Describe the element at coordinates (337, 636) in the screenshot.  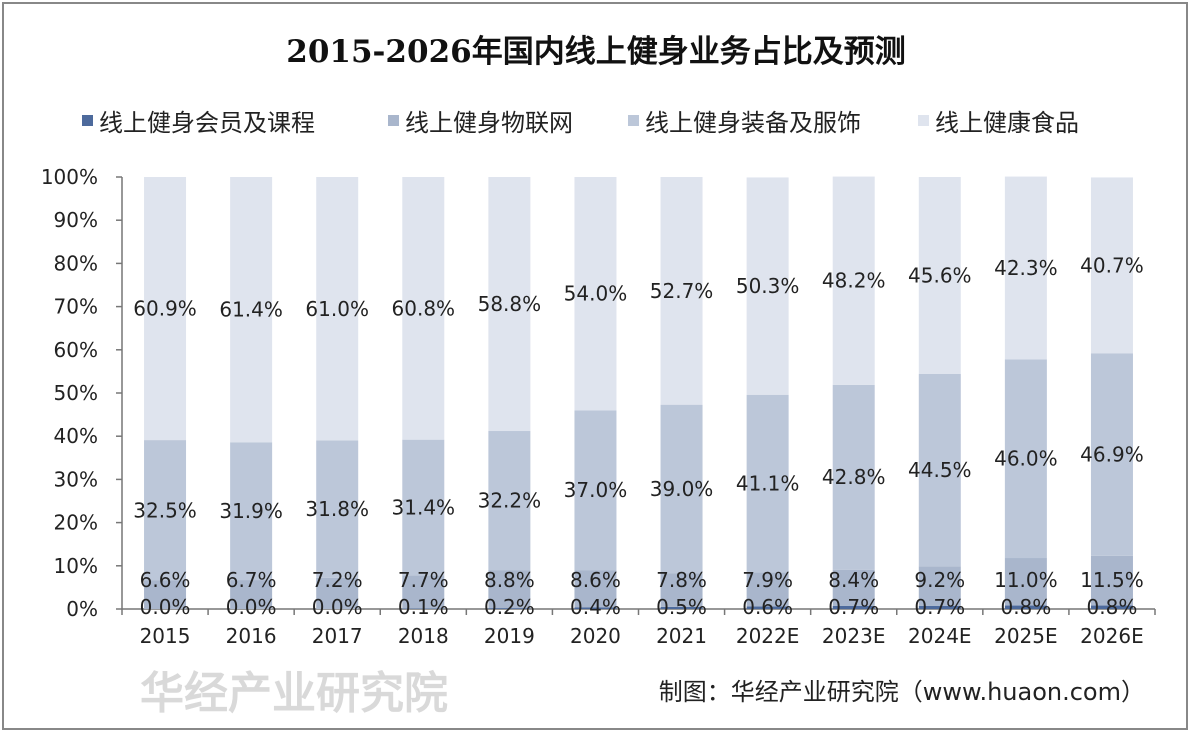
I see `x-tick-label: 2017` at that location.